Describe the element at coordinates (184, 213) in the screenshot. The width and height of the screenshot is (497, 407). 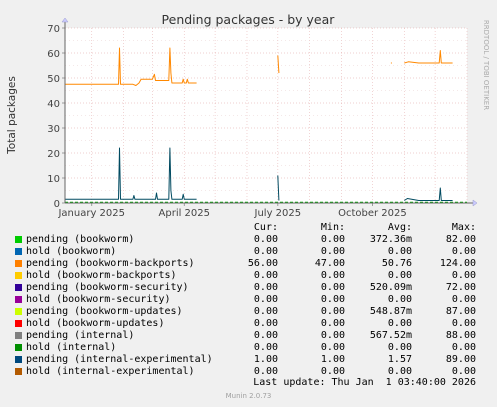
I see `x-tick-label: April 2025` at that location.